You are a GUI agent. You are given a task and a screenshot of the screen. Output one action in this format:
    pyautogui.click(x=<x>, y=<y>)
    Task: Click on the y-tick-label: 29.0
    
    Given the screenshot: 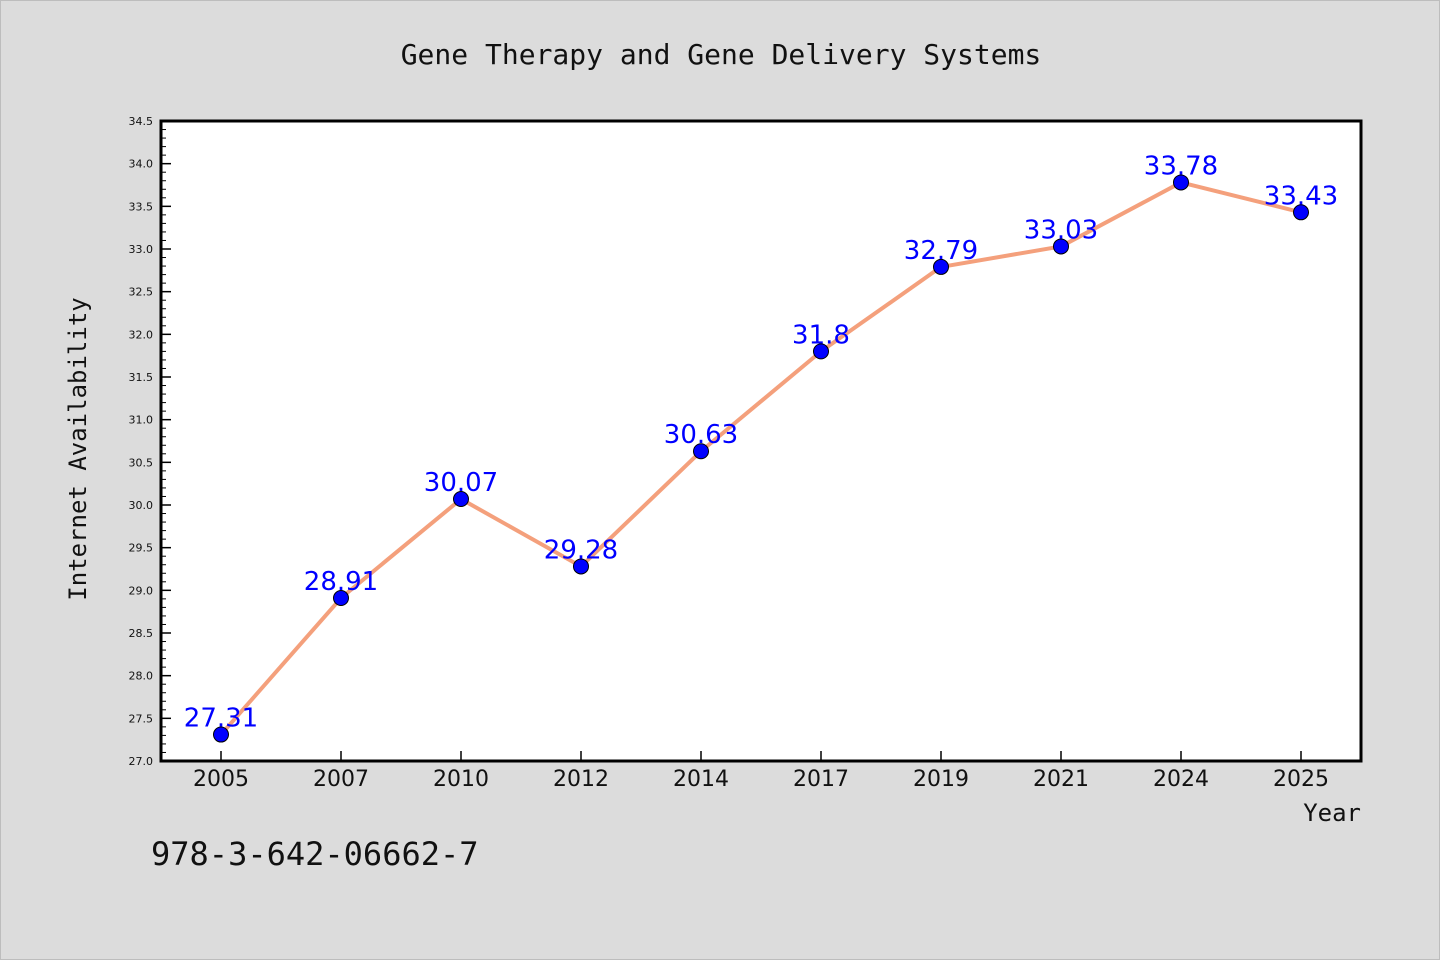 What is the action you would take?
    pyautogui.click(x=141, y=590)
    